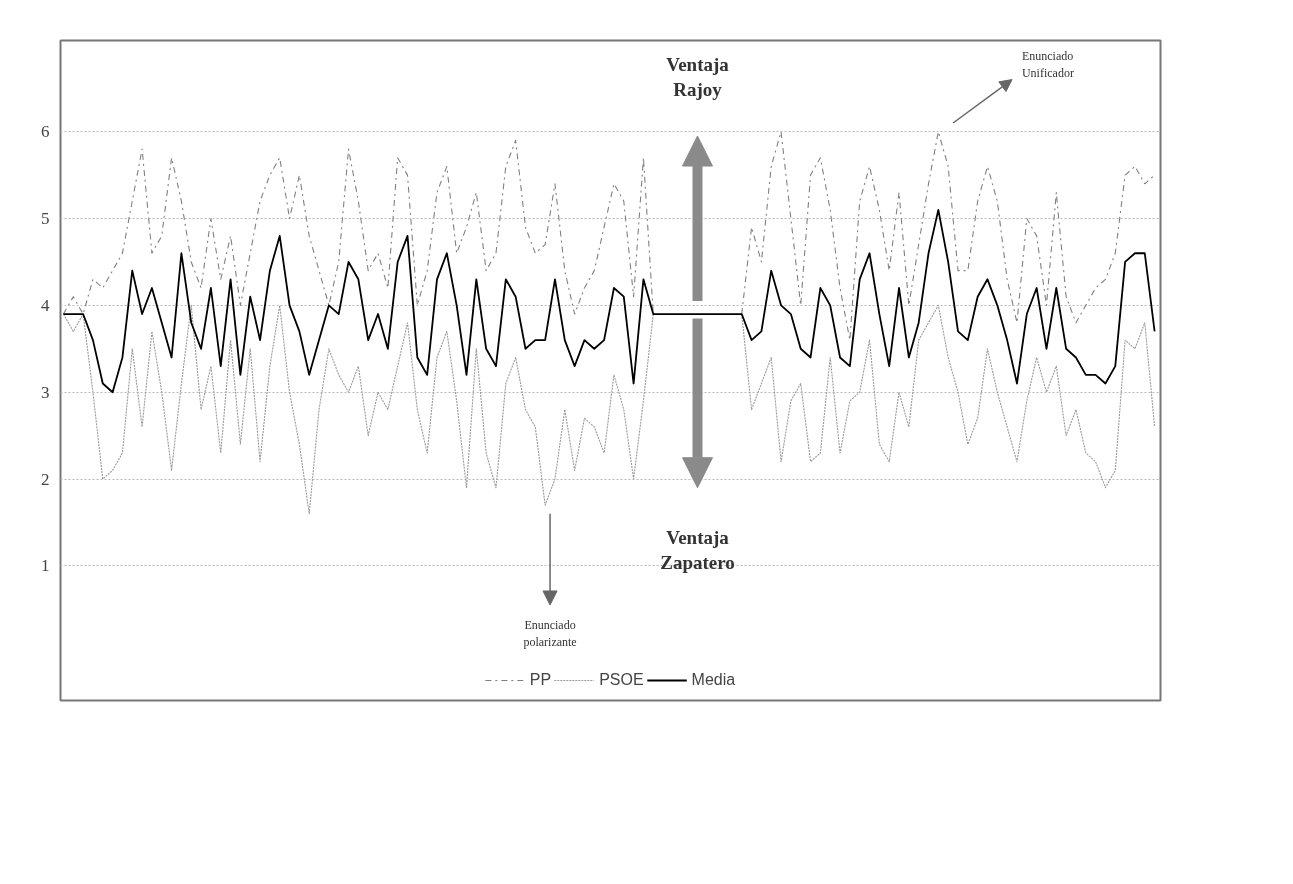 The width and height of the screenshot is (1293, 884). I want to click on annotation: Ventaja Rajoy, so click(698, 76).